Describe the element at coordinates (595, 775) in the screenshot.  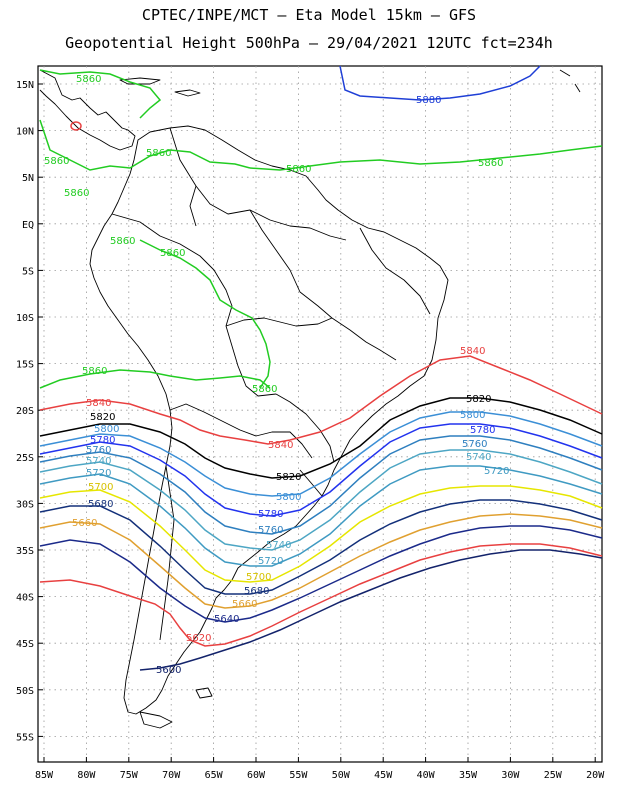
I see `lon-tick-label: 20W` at that location.